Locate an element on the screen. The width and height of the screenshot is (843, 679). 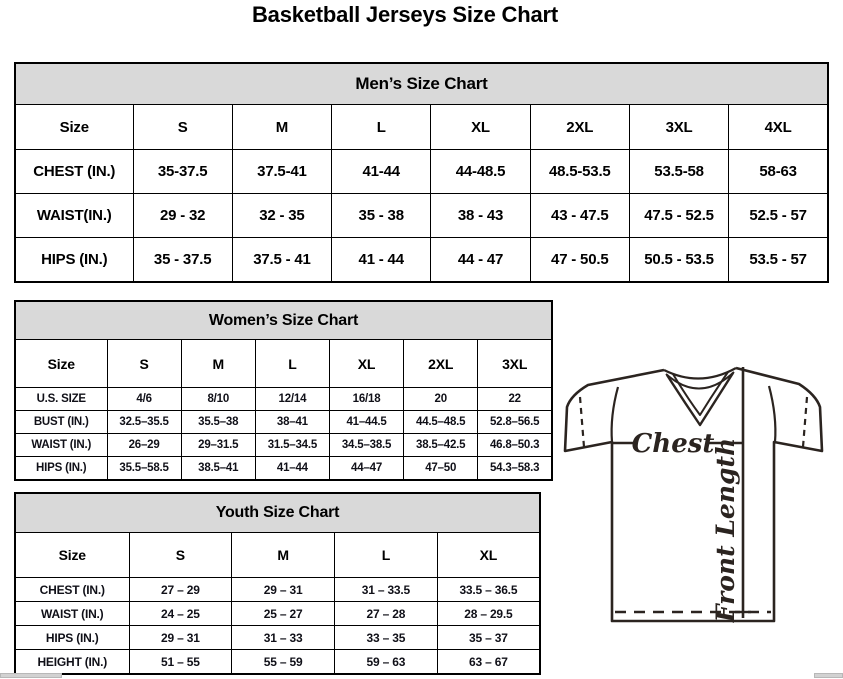
table-cell: 38 - 43 is located at coordinates (480, 215).